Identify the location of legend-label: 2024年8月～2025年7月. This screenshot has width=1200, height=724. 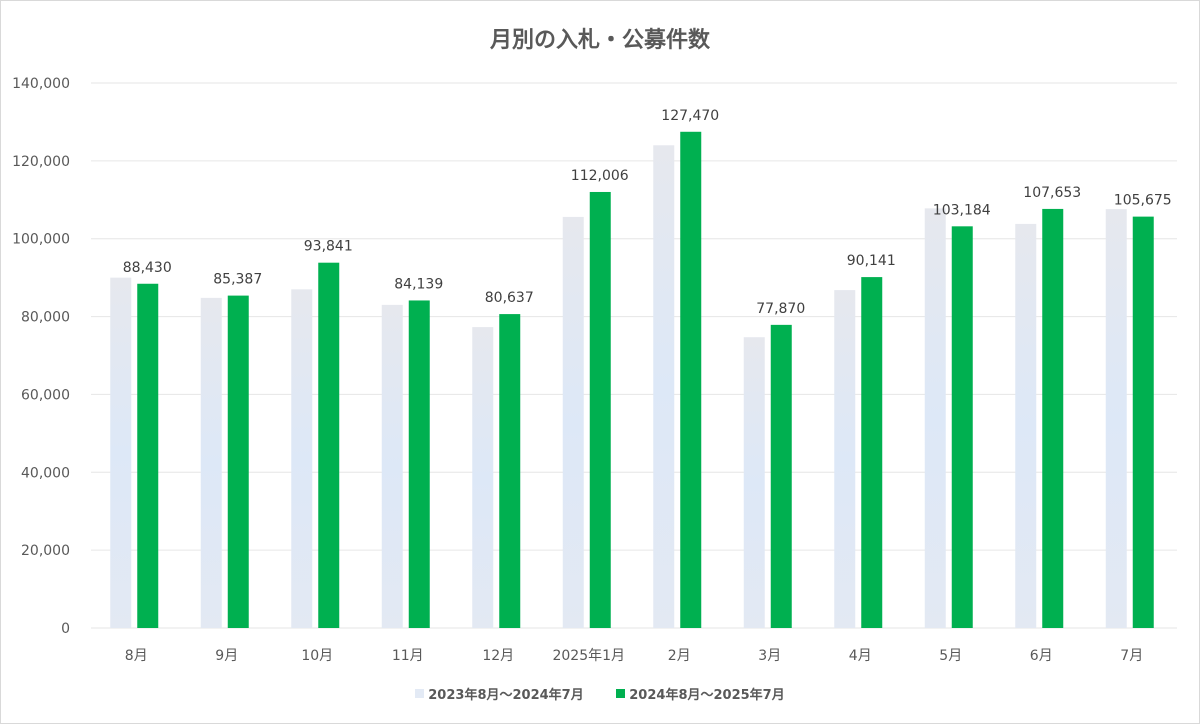
(707, 695).